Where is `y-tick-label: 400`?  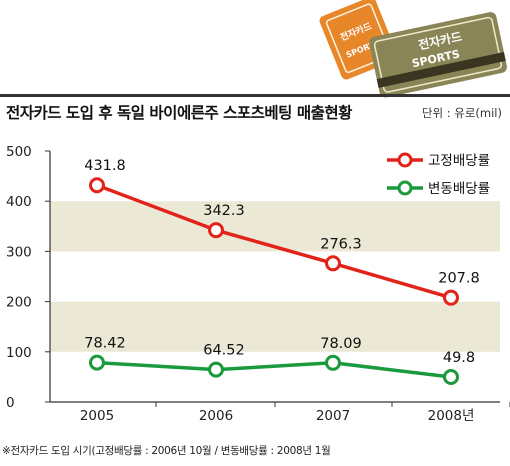 y-tick-label: 400 is located at coordinates (19, 202).